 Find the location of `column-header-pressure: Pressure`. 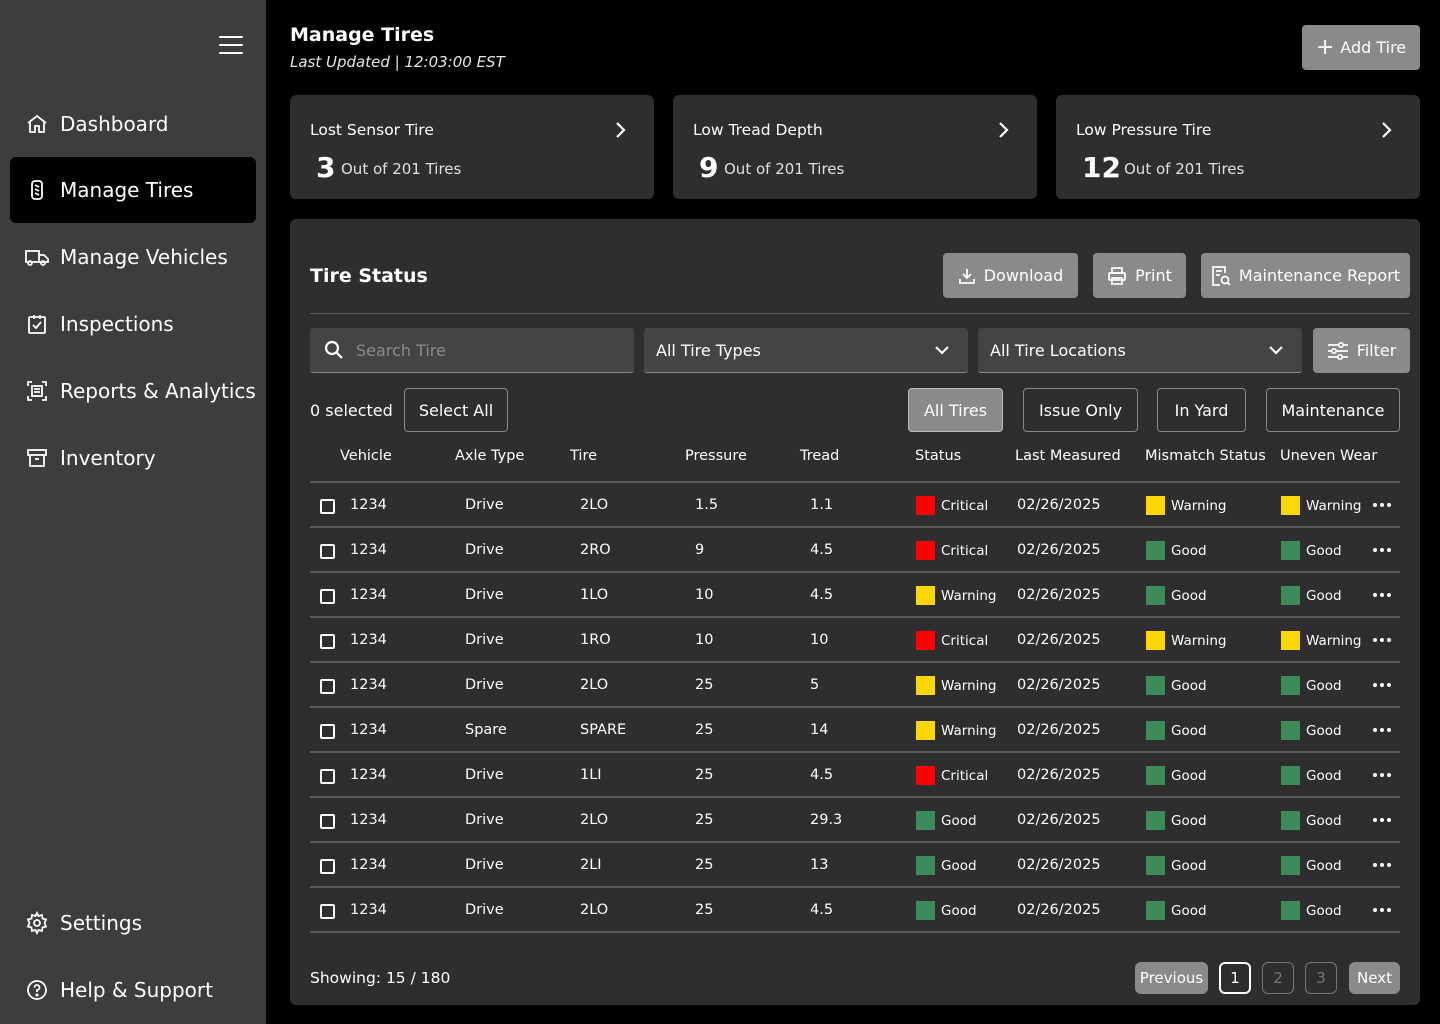

column-header-pressure: Pressure is located at coordinates (716, 456).